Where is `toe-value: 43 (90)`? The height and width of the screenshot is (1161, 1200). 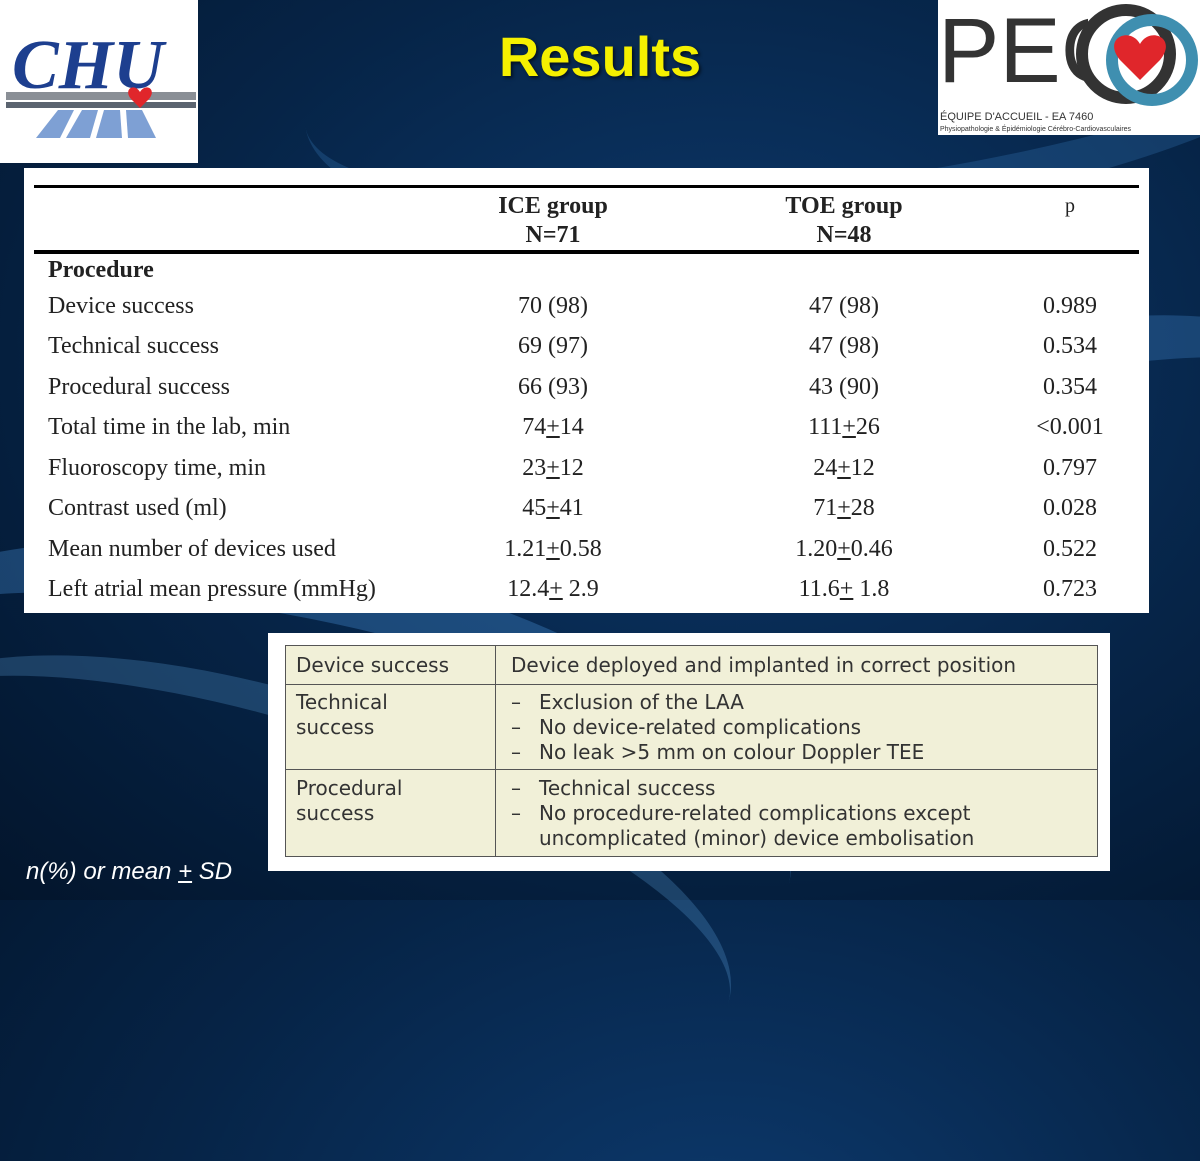 toe-value: 43 (90) is located at coordinates (844, 387).